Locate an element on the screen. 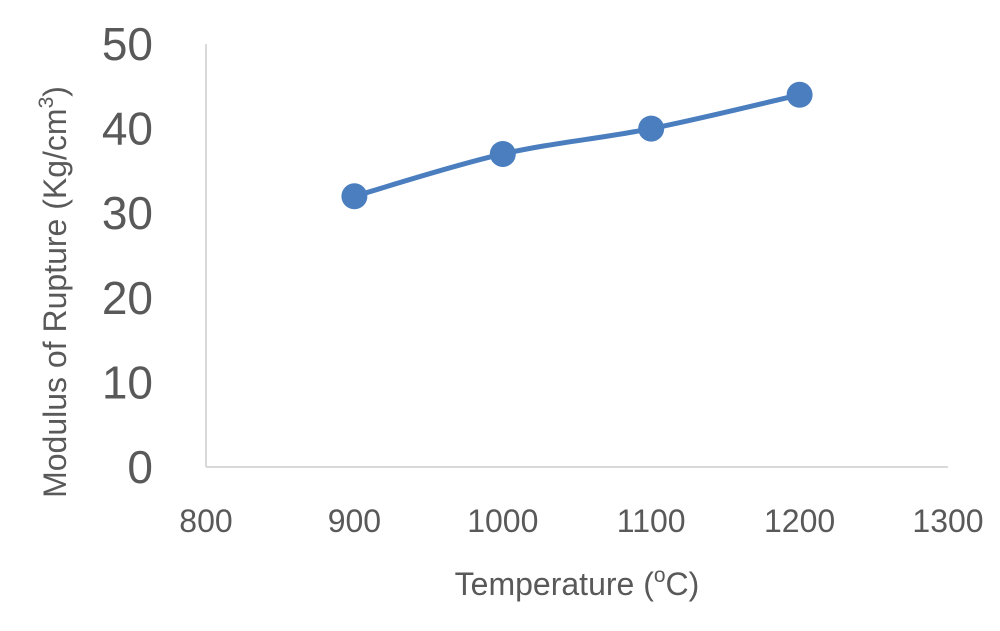 This screenshot has height=631, width=1000. y-axis-title: Modulus of Rupture (Kg/cm3) is located at coordinates (54, 292).